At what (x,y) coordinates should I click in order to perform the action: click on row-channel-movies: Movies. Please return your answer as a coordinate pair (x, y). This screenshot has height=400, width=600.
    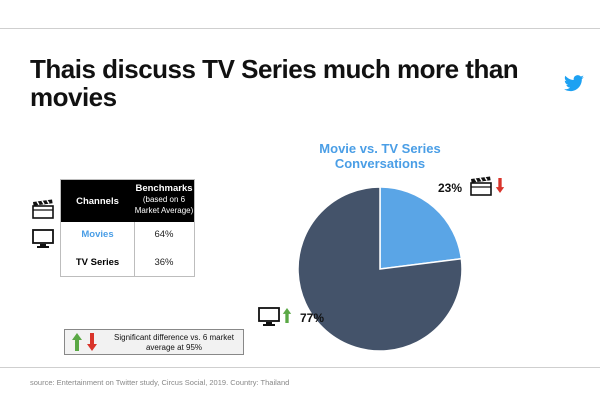
    Looking at the image, I should click on (97, 234).